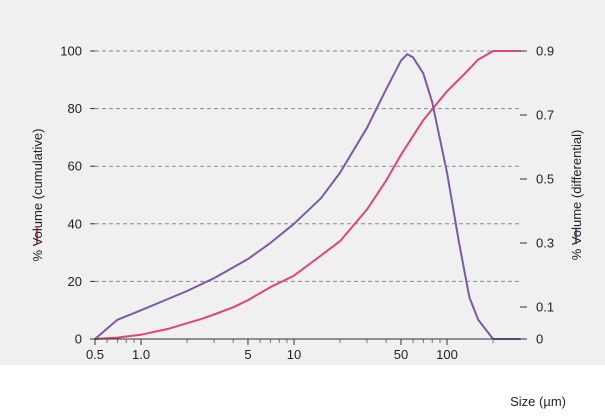  What do you see at coordinates (545, 179) in the screenshot?
I see `y-right-tick-label: 0.5` at bounding box center [545, 179].